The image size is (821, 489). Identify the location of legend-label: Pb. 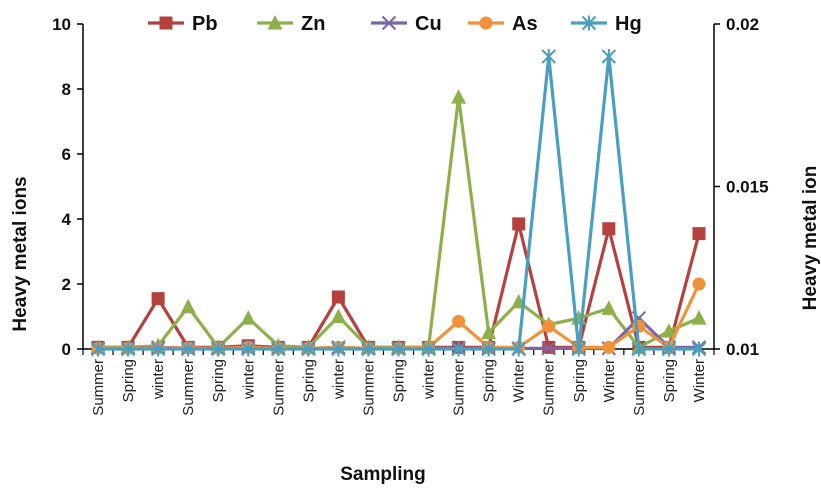
(205, 24).